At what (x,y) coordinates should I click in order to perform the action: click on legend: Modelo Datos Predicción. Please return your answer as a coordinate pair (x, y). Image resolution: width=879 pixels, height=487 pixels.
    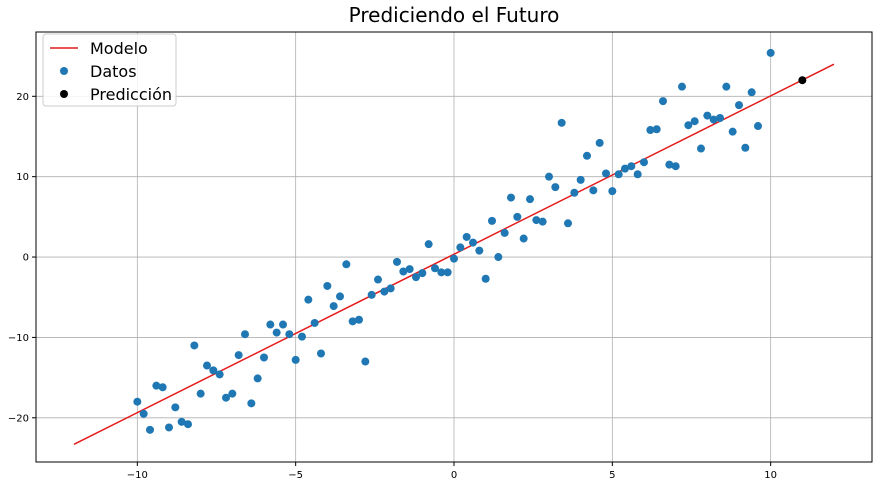
    Looking at the image, I should click on (109, 70).